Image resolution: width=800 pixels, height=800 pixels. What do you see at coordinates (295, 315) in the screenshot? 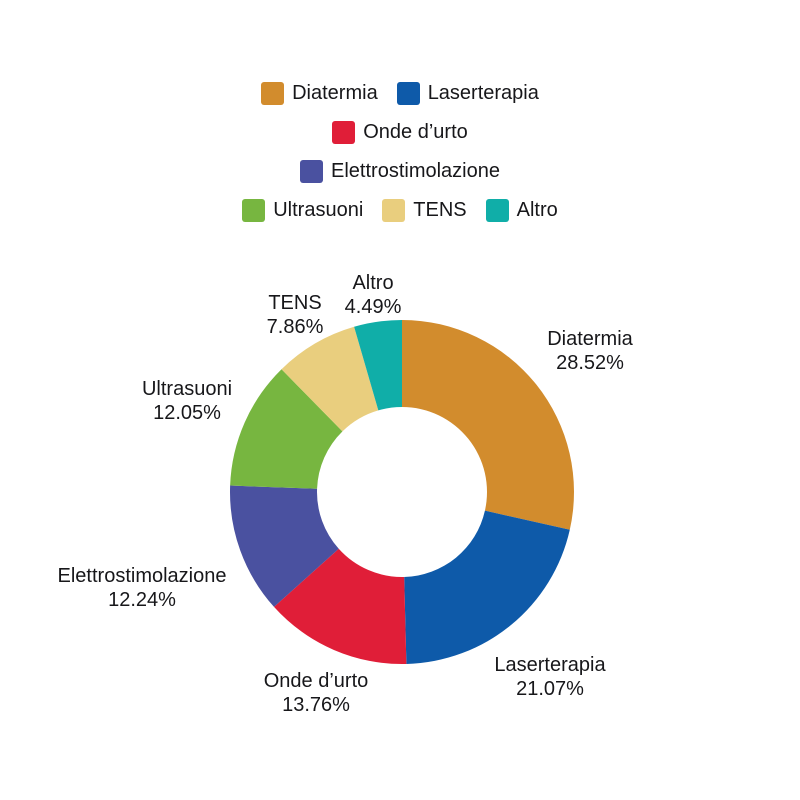
I see `slice-label-tens: TENS 7.86%` at bounding box center [295, 315].